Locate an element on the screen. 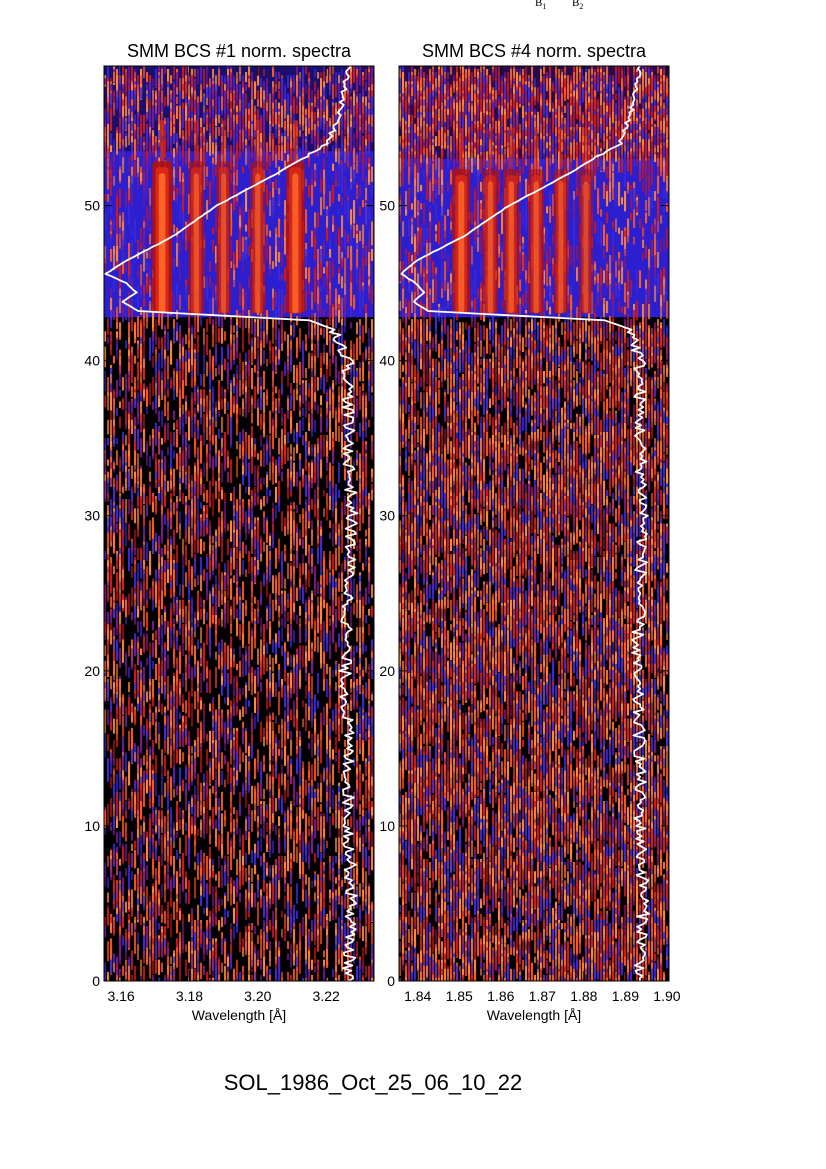  x-tick-label: 1.87 is located at coordinates (542, 996).